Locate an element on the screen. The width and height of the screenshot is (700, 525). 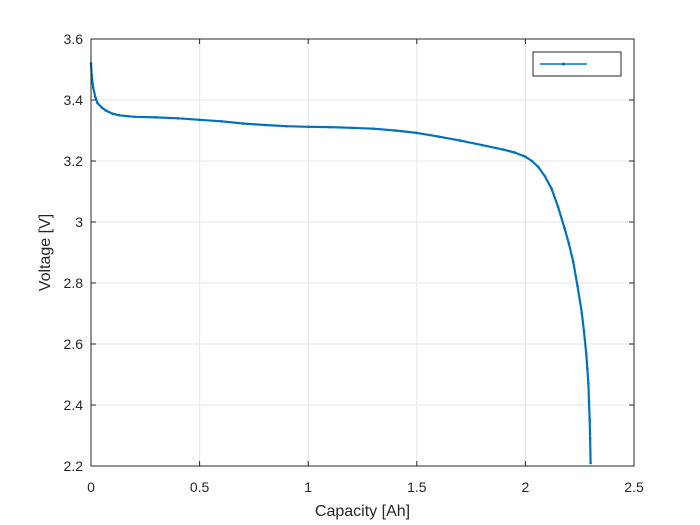
x-axis-label: Capacity [Ah] is located at coordinates (362, 511).